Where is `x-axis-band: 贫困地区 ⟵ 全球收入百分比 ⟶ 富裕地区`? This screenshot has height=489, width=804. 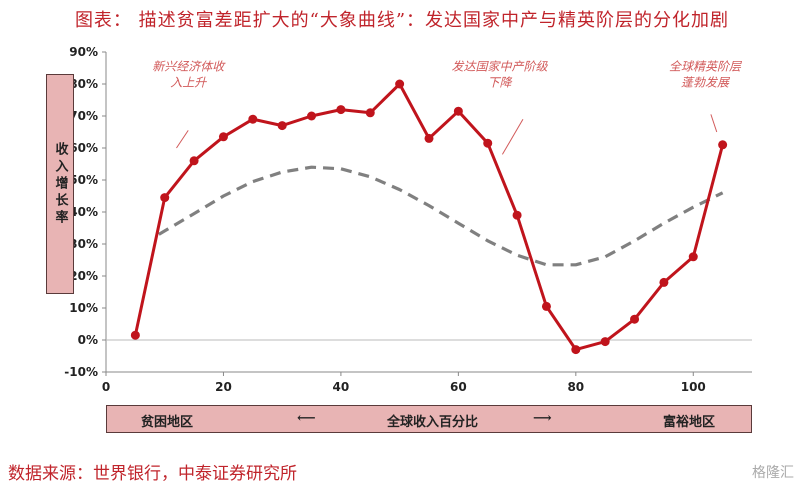
x-axis-band: 贫困地区 ⟵ 全球收入百分比 ⟶ 富裕地区 is located at coordinates (429, 419).